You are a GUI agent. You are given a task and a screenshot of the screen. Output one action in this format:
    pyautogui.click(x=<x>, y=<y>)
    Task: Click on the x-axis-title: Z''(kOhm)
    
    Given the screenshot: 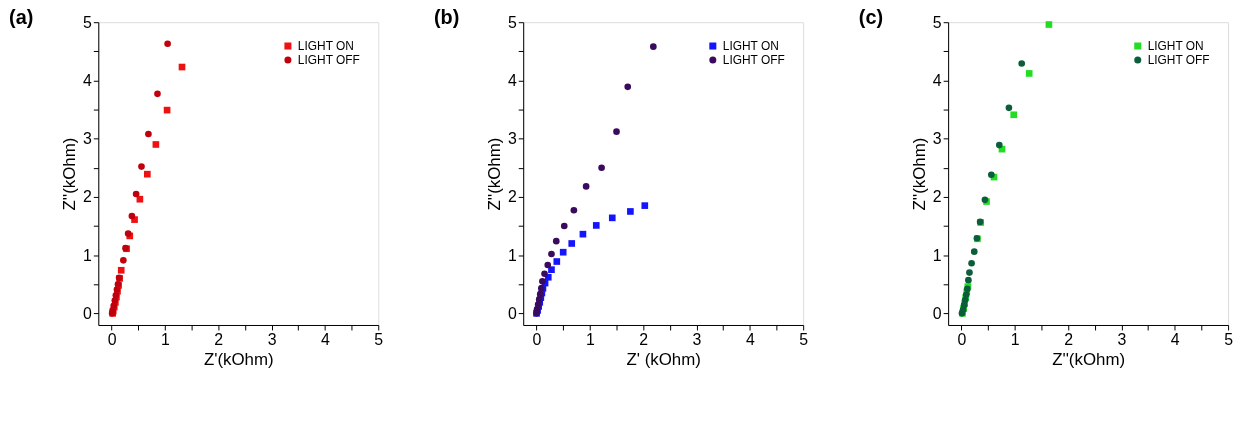 What is the action you would take?
    pyautogui.click(x=1089, y=360)
    